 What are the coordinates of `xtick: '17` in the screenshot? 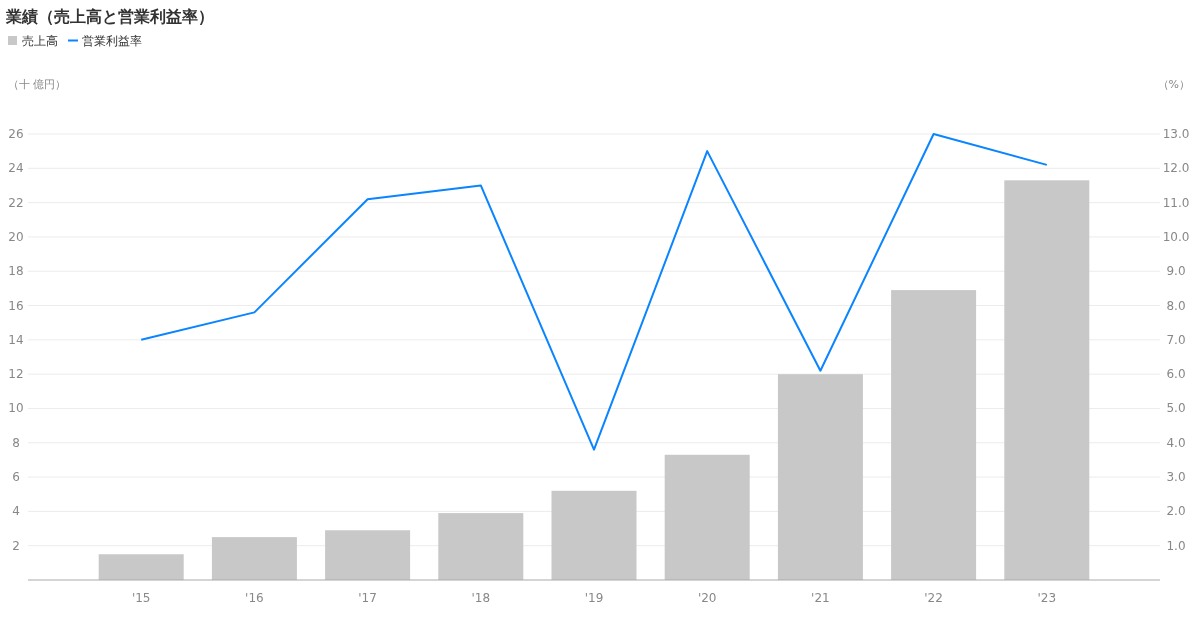 It's located at (367, 598).